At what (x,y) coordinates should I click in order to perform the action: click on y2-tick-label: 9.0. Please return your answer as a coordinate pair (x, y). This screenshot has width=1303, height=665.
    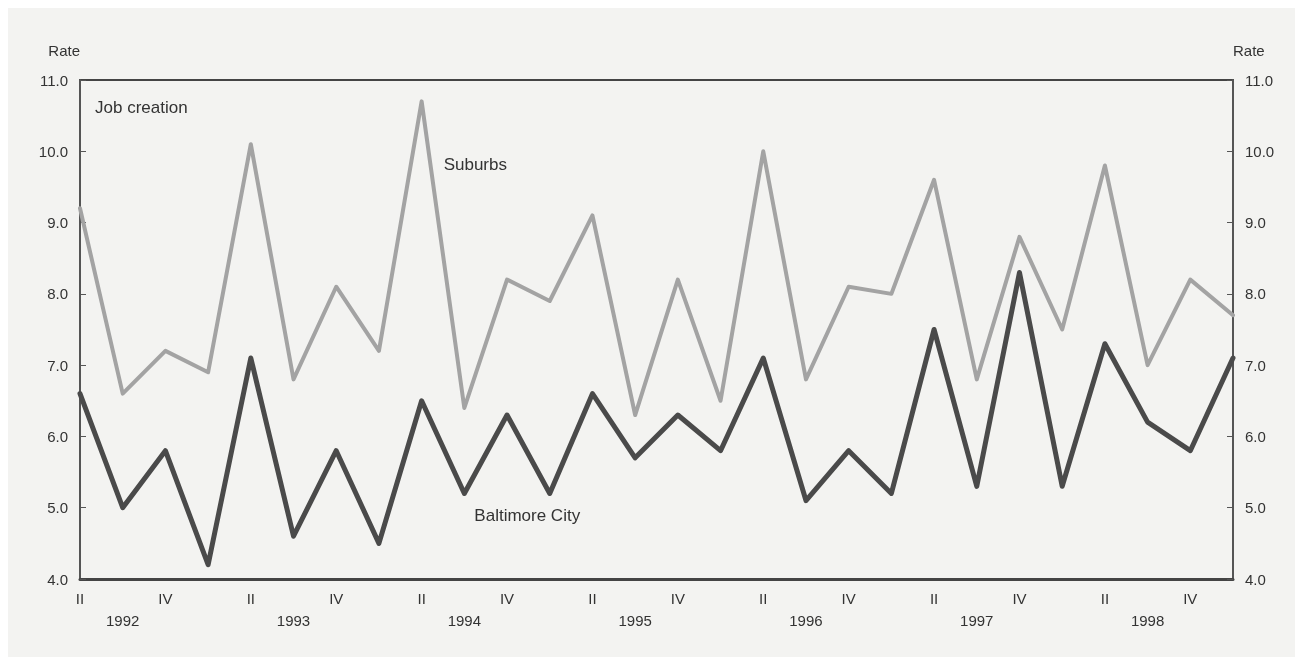
    Looking at the image, I should click on (1255, 223).